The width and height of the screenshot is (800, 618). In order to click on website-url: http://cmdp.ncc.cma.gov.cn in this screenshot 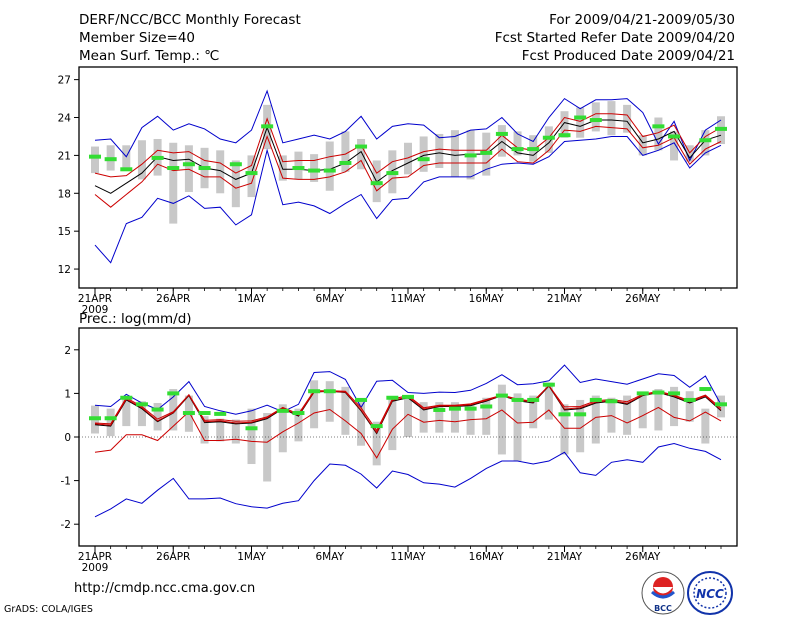, I will do `click(165, 588)`.